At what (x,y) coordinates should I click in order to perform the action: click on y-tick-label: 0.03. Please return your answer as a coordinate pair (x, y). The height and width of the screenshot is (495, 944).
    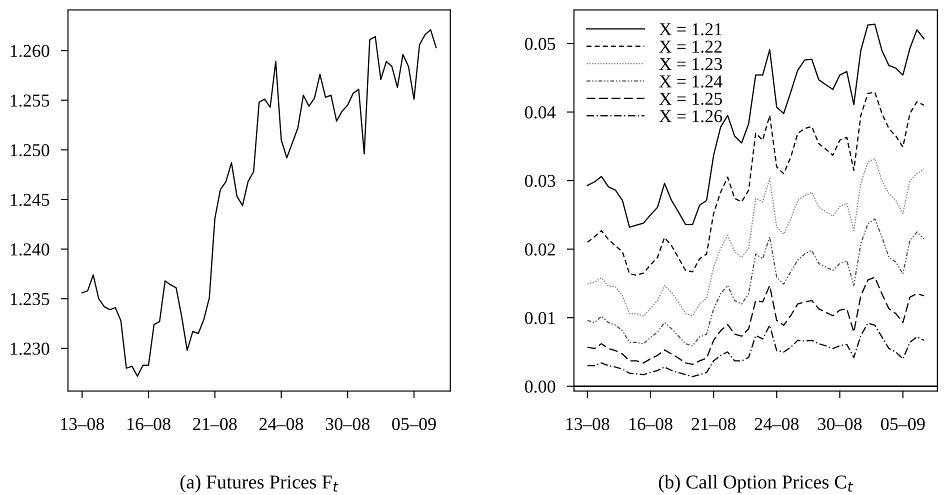
    Looking at the image, I should click on (540, 181).